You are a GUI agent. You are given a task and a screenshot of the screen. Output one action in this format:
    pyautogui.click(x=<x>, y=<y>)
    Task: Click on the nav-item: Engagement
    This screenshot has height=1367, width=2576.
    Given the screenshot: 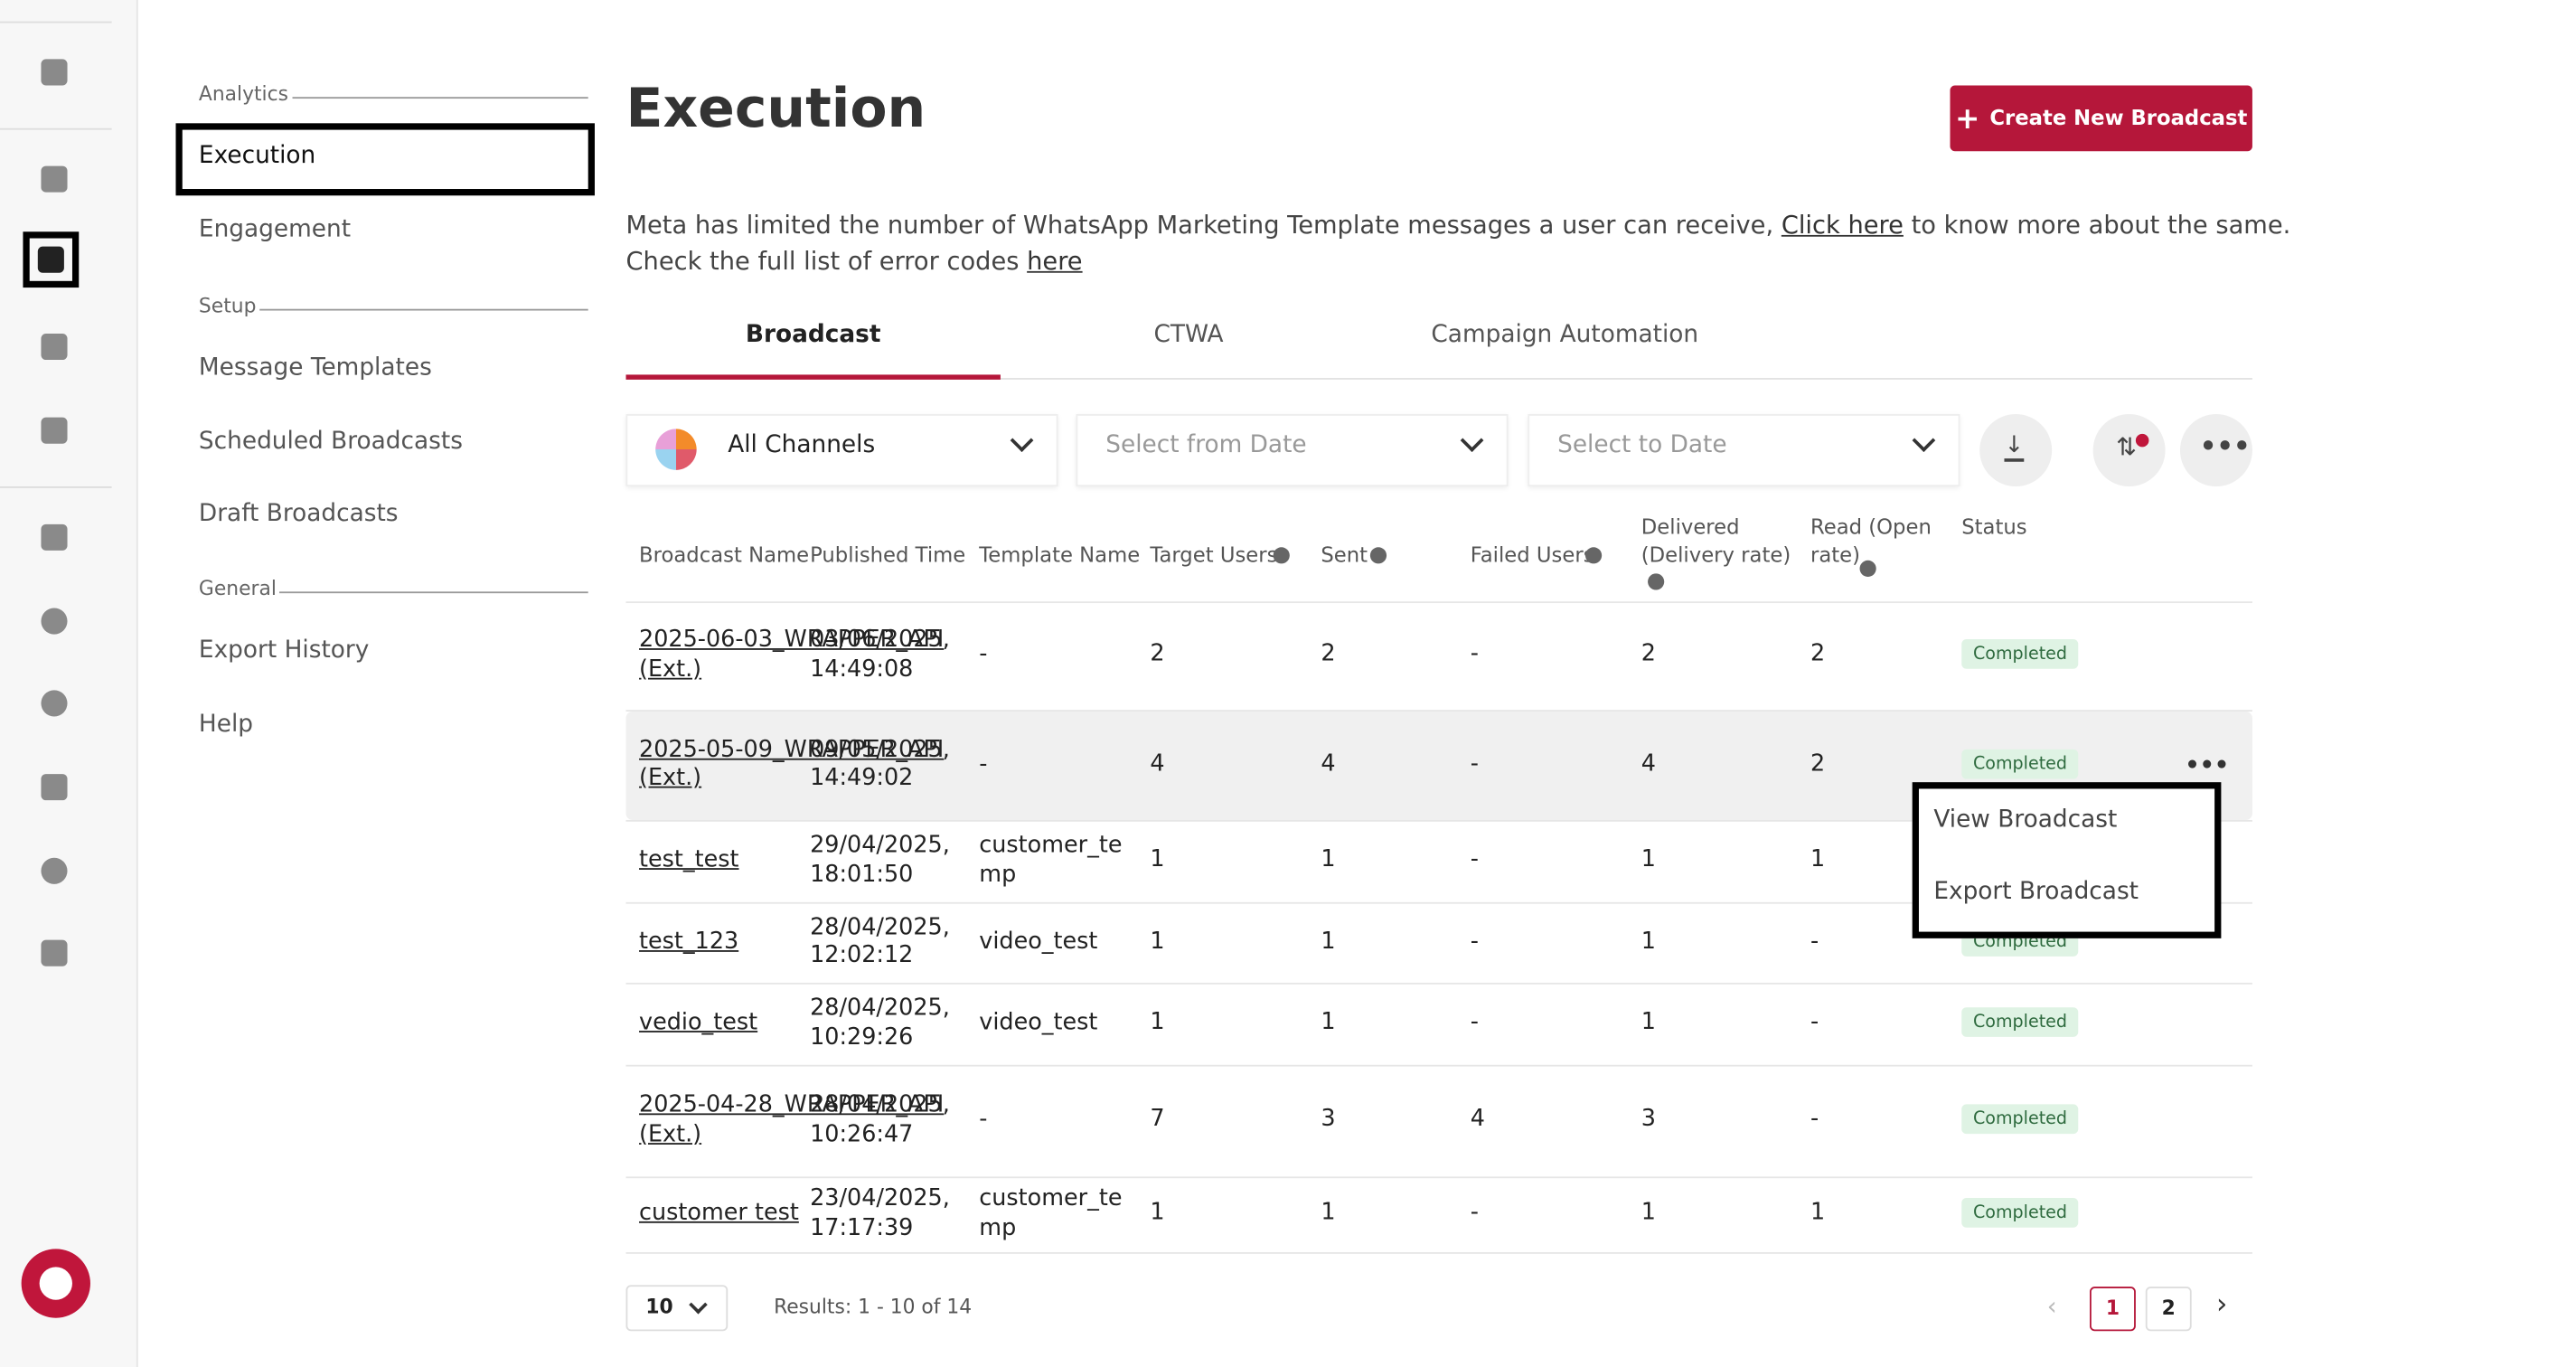 What is the action you would take?
    pyautogui.click(x=275, y=230)
    